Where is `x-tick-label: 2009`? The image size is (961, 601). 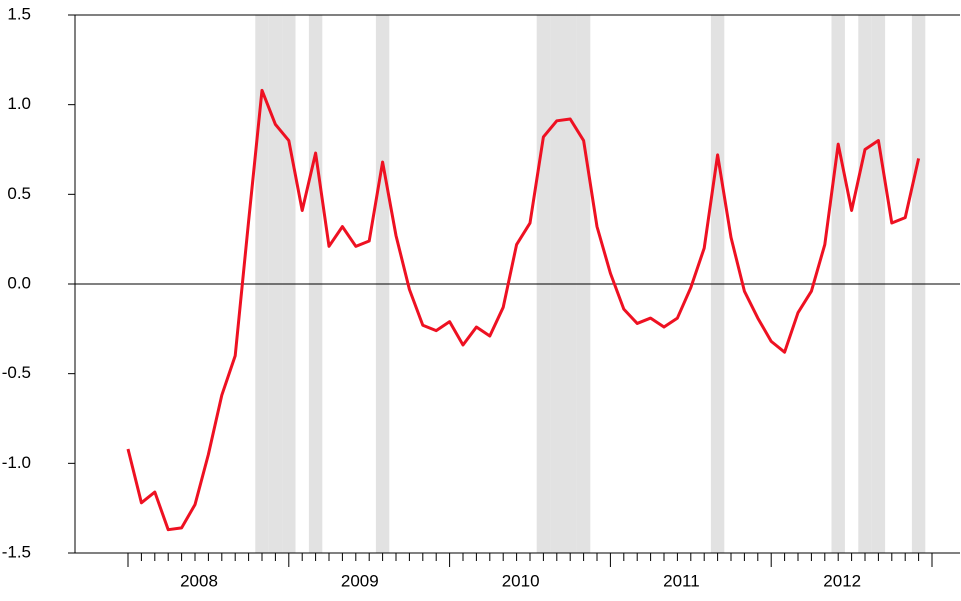 x-tick-label: 2009 is located at coordinates (360, 580).